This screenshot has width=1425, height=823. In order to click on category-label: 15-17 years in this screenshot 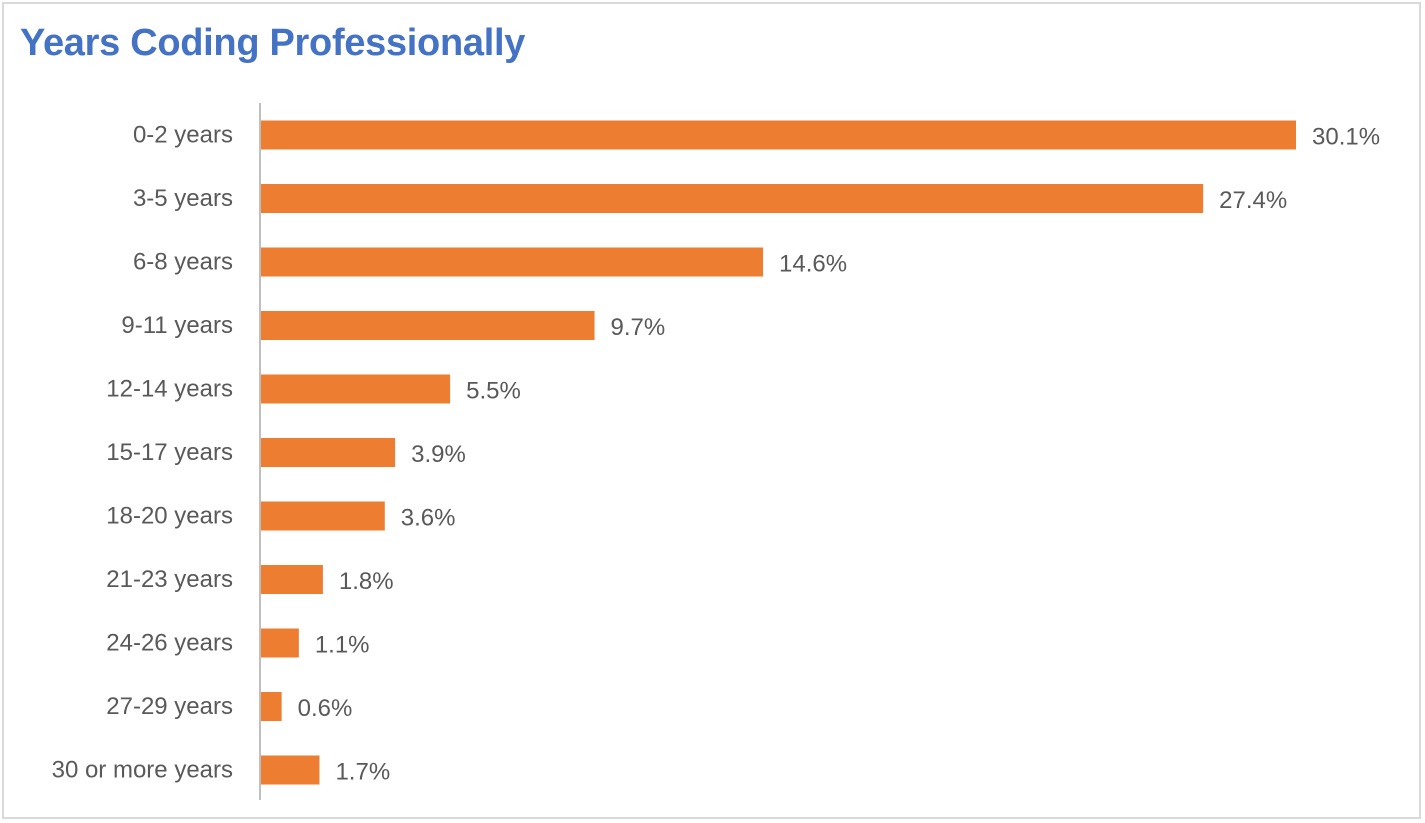, I will do `click(169, 452)`.